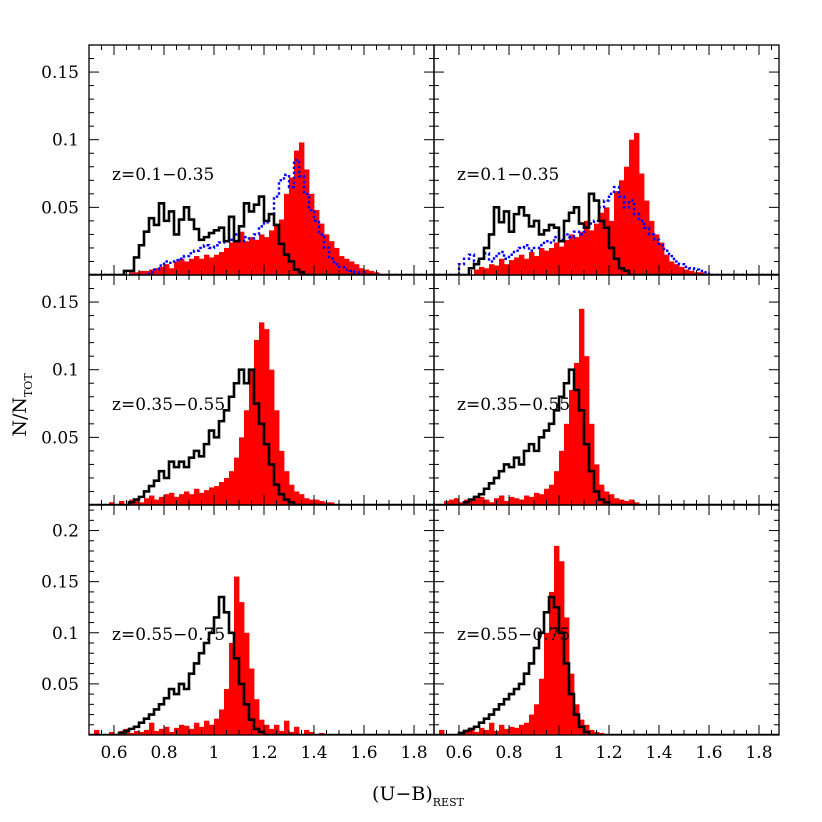  I want to click on panel-redshift-label: z=0.55−0.75, so click(168, 635).